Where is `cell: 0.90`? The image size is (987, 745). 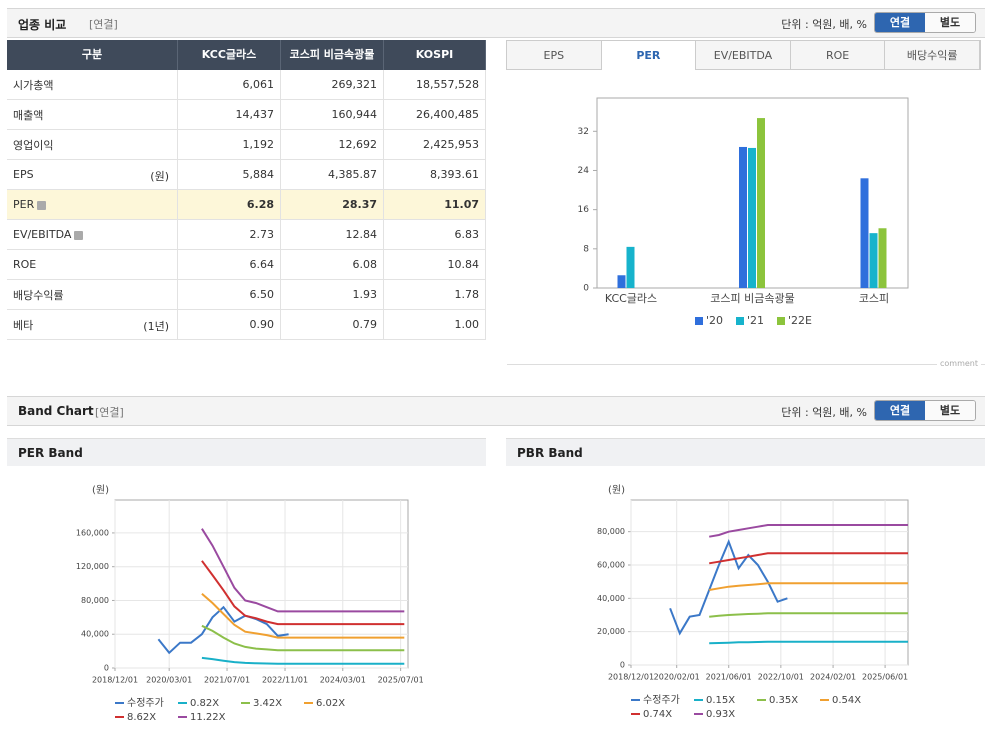
cell: 0.90 is located at coordinates (229, 324).